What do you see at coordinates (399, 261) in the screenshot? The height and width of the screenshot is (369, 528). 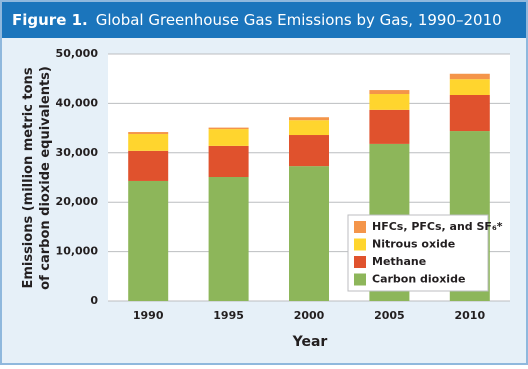 I see `legend-label: Methane` at bounding box center [399, 261].